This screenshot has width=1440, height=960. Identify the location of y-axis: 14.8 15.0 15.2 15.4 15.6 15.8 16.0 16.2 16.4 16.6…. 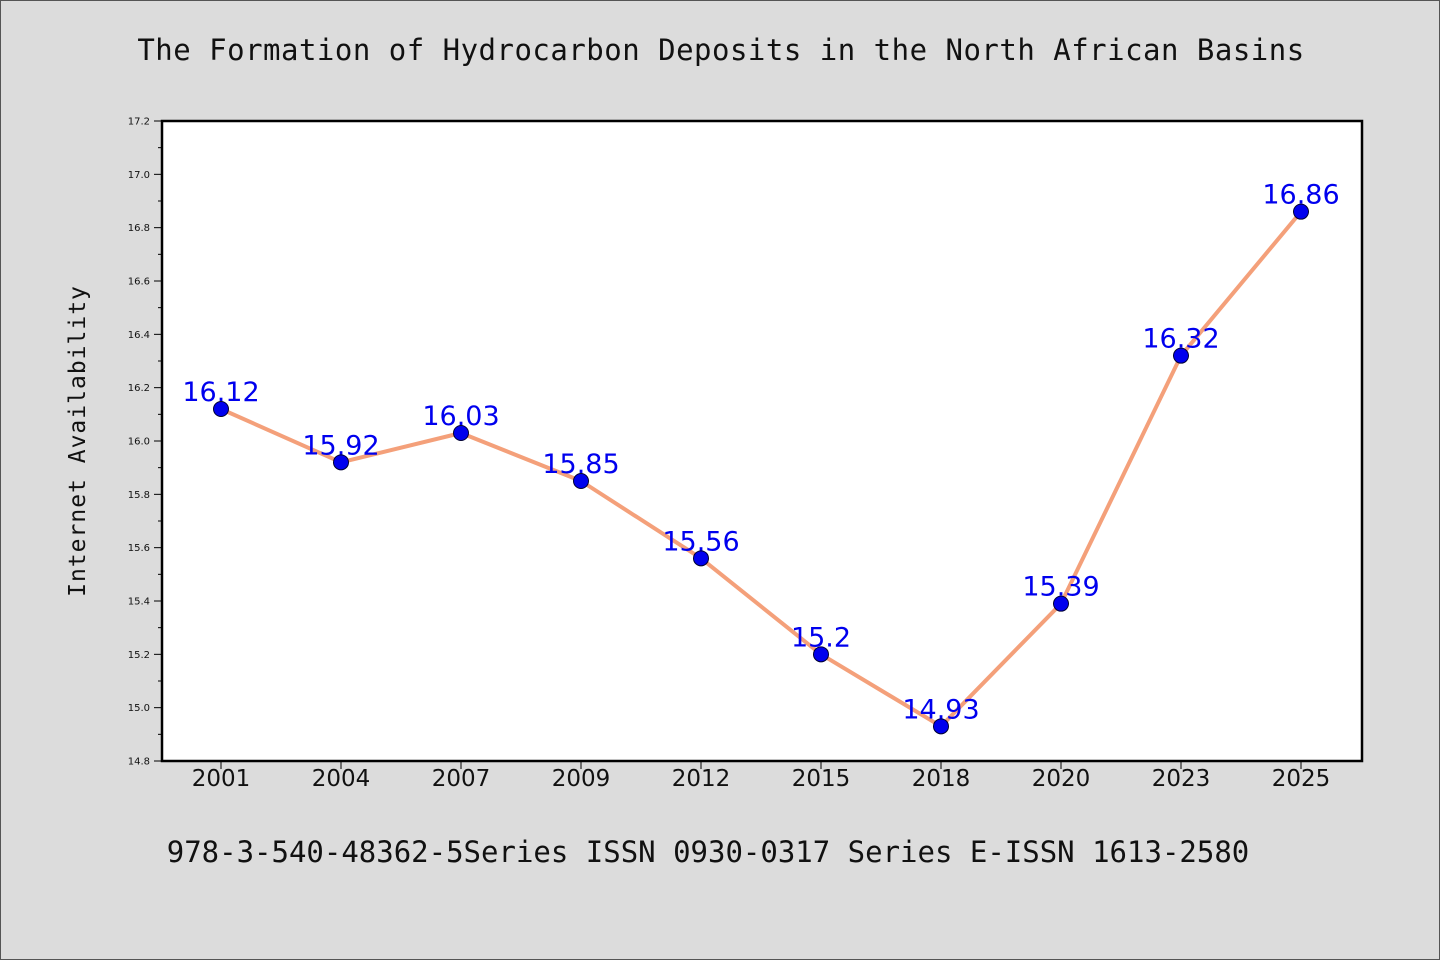
(145, 442).